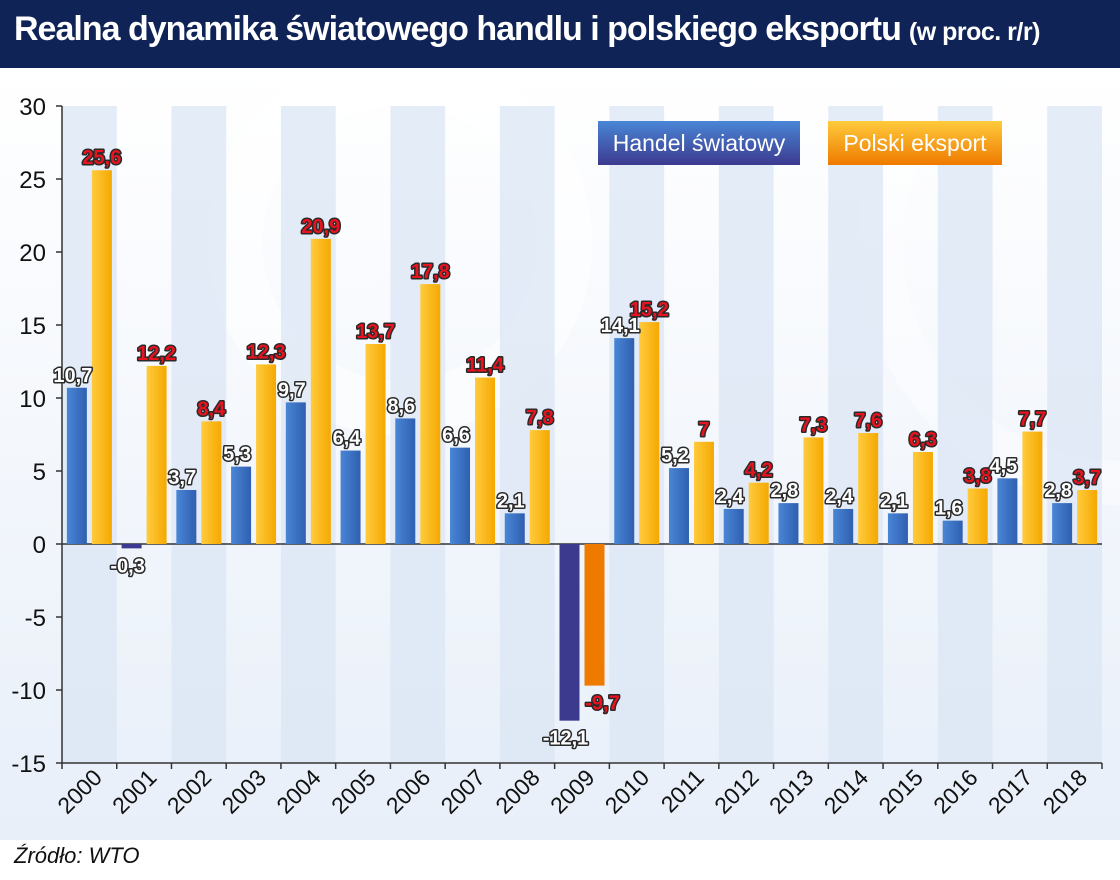 This screenshot has height=880, width=1120. Describe the element at coordinates (28, 764) in the screenshot. I see `y-tick-label: -15` at that location.